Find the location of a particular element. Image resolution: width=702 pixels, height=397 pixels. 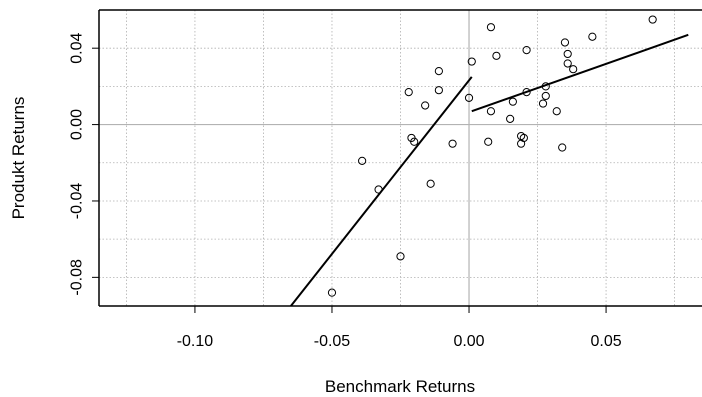

y-tick-label: -0.04 is located at coordinates (77, 201).